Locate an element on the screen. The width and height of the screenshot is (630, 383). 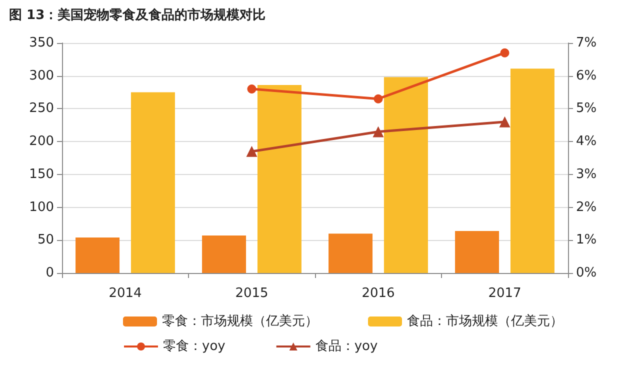
y-tick-label: 0 is located at coordinates (50, 273).